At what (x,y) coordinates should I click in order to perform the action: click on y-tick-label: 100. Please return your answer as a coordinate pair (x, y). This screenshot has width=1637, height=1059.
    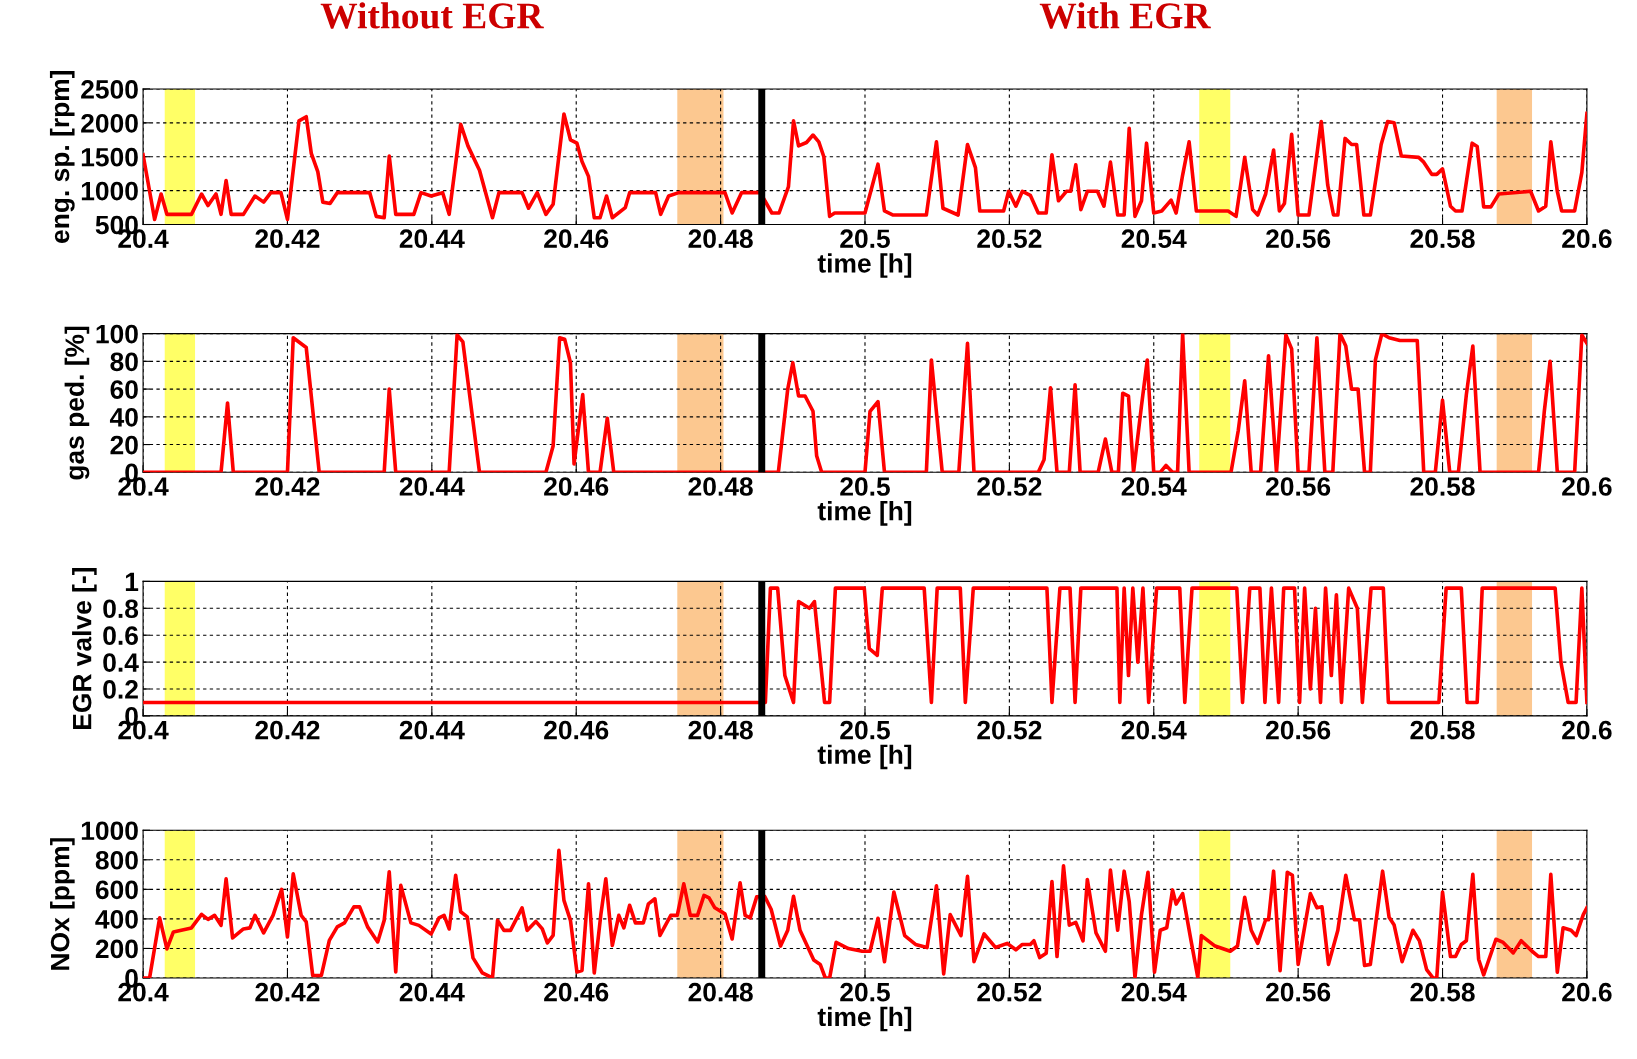
    Looking at the image, I should click on (117, 334).